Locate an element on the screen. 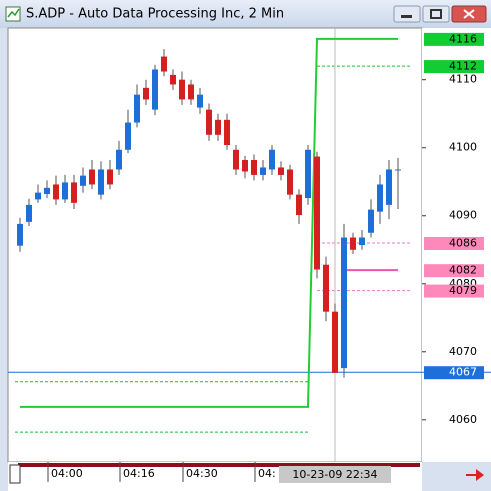 This screenshot has width=491, height=491. crosshair-label: 10-23-09 22:34 is located at coordinates (334, 474).